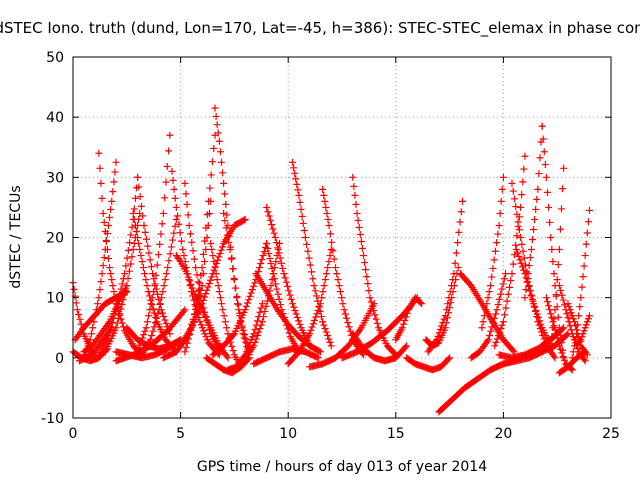 The image size is (640, 480). Describe the element at coordinates (342, 467) in the screenshot. I see `x-axis-label: GPS time / hours of day 013 of year 2014` at that location.